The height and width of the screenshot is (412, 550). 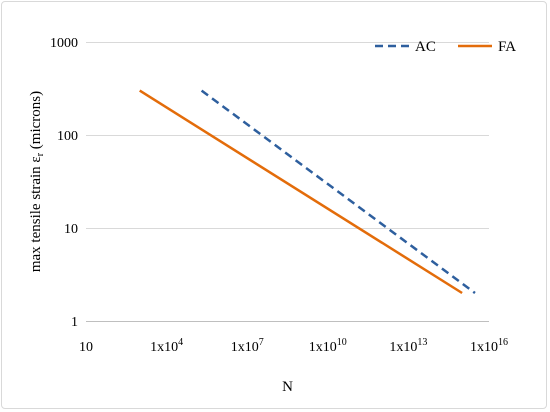 What do you see at coordinates (36, 214) in the screenshot?
I see `y-axis-title-main: max tensile strain ε` at bounding box center [36, 214].